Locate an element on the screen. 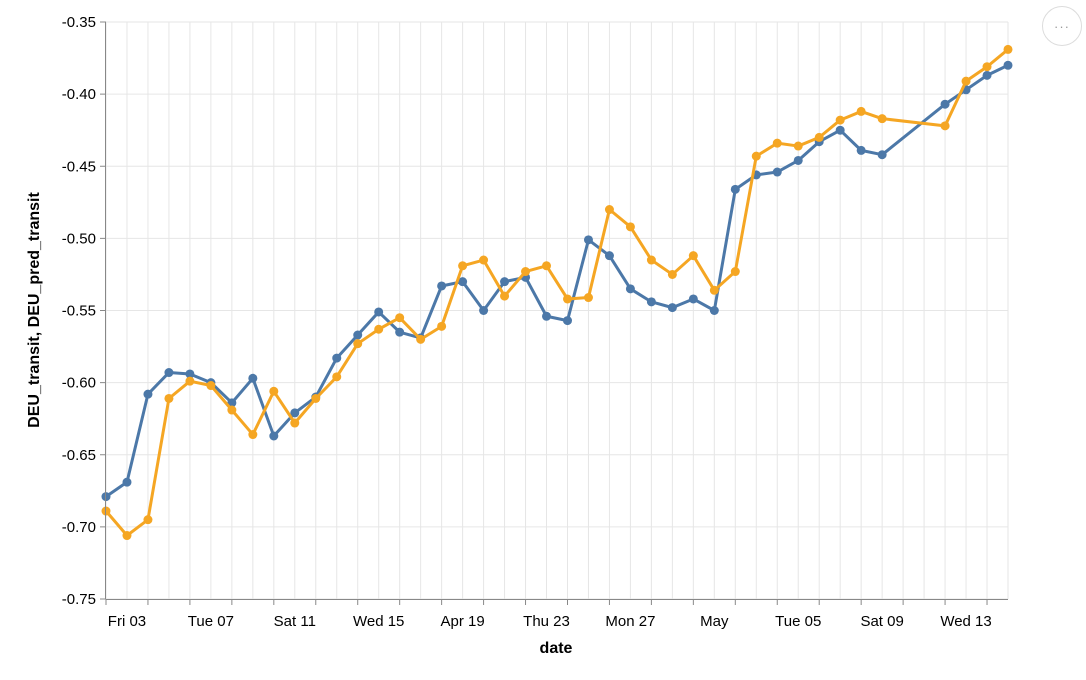 This screenshot has width=1086, height=680. y-tick-label: -0.75 is located at coordinates (79, 599).